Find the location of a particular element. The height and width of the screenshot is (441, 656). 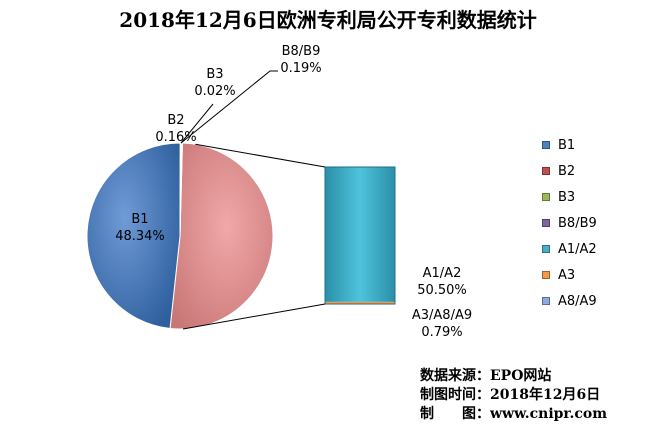

source-line: 数据来源：EPO网站 is located at coordinates (486, 376).